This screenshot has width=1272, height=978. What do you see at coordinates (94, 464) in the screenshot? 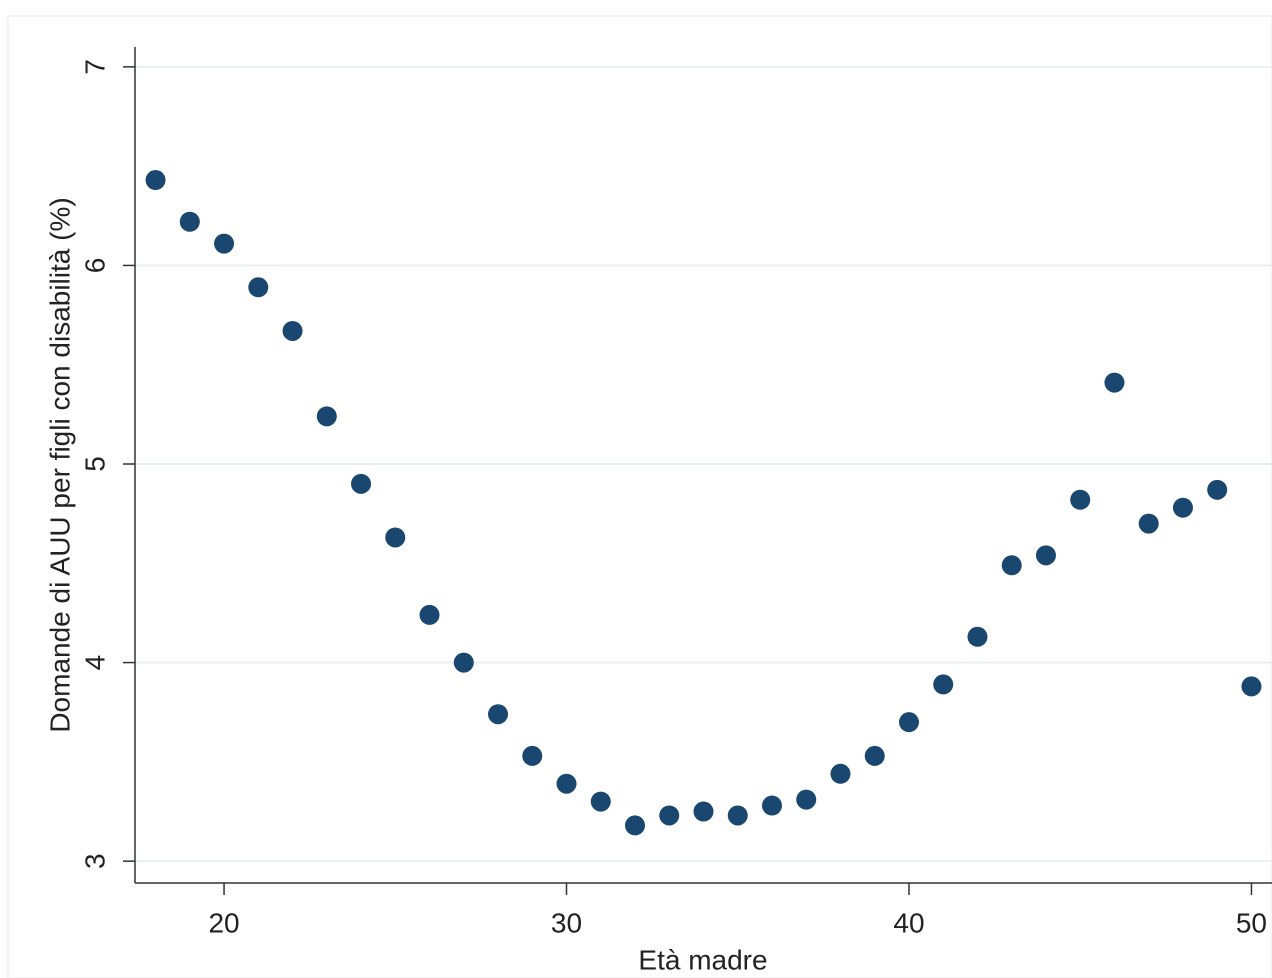
I see `y-tick-label: 5` at bounding box center [94, 464].